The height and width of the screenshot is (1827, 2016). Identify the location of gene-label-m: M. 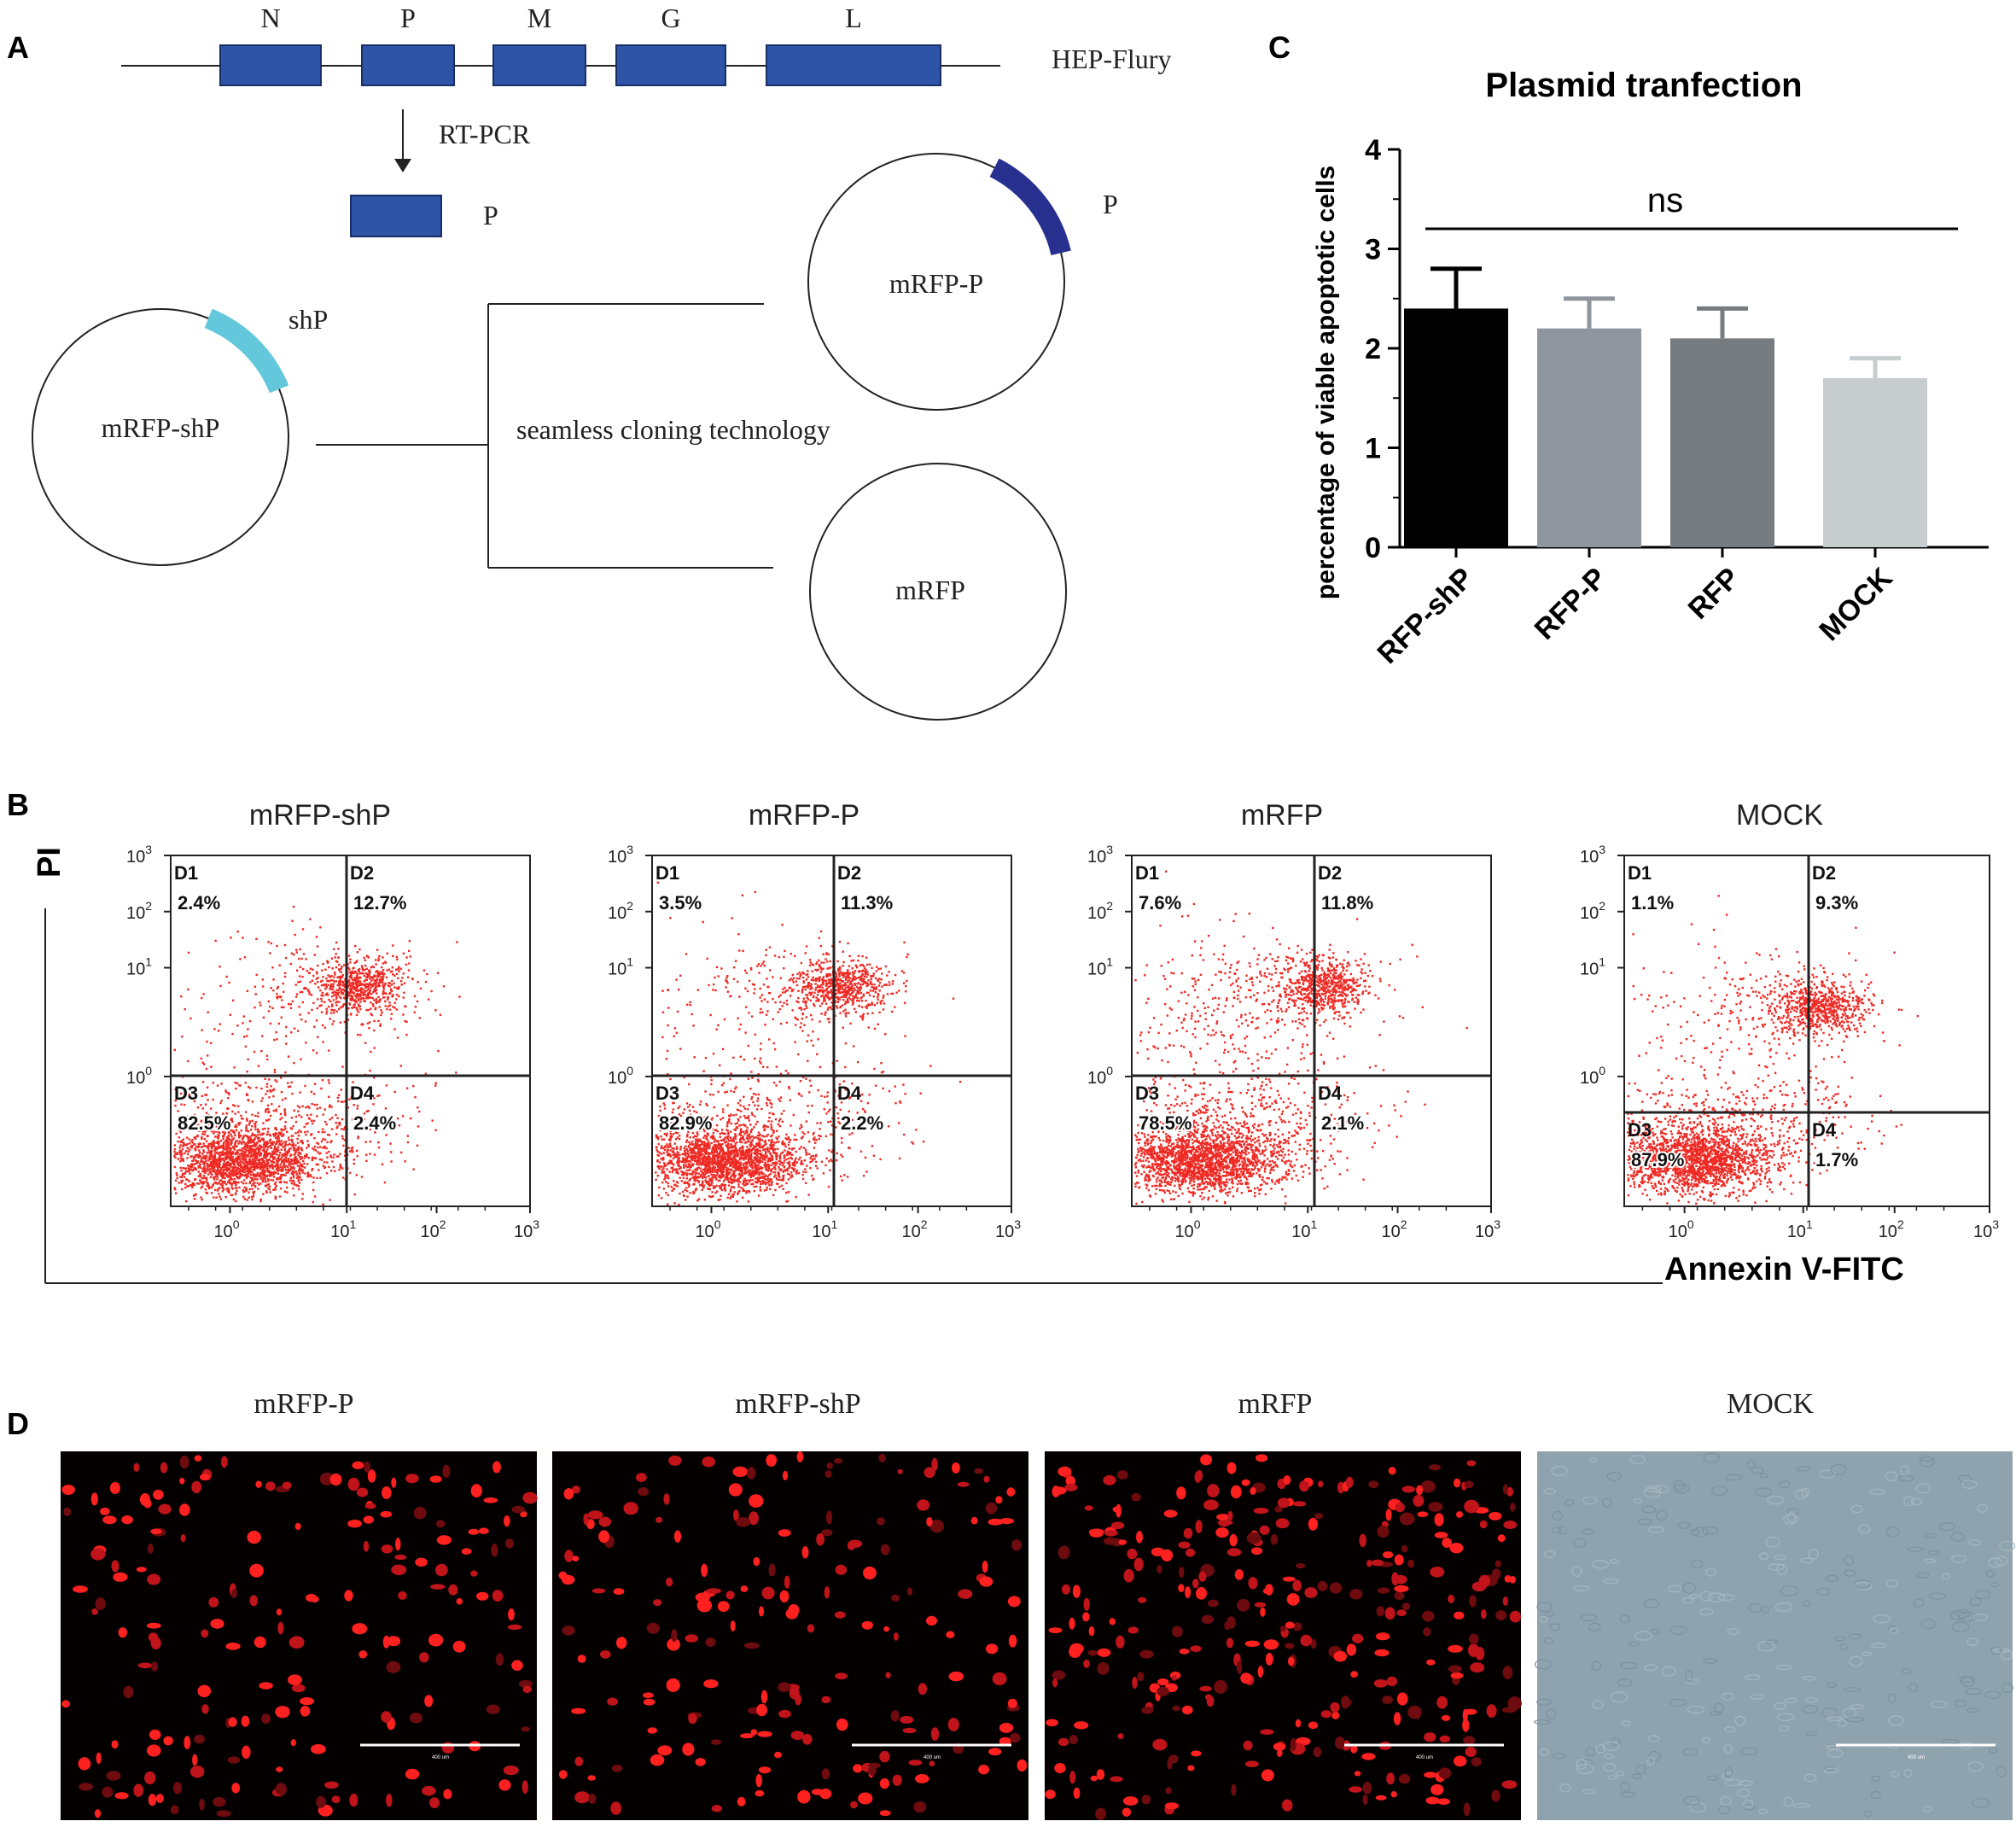
(539, 18).